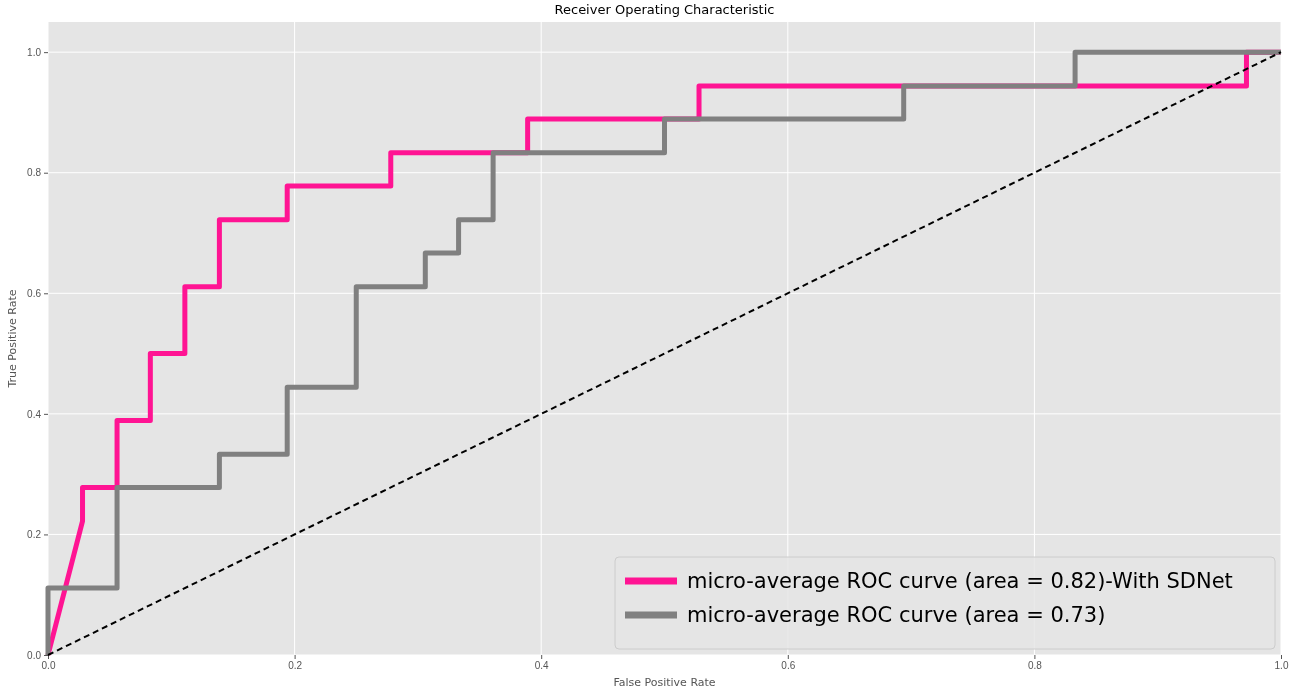 The image size is (1293, 690). I want to click on y-tick-label: 0.4, so click(34, 414).